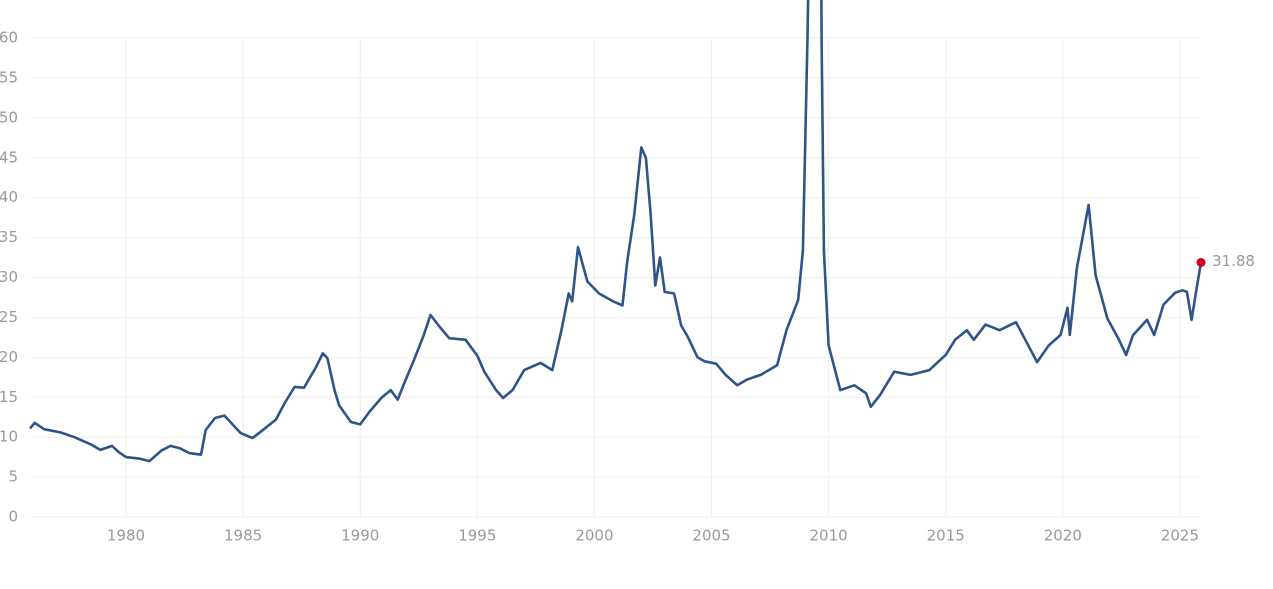 This screenshot has width=1273, height=589. I want to click on x-tick-label: 1990, so click(360, 536).